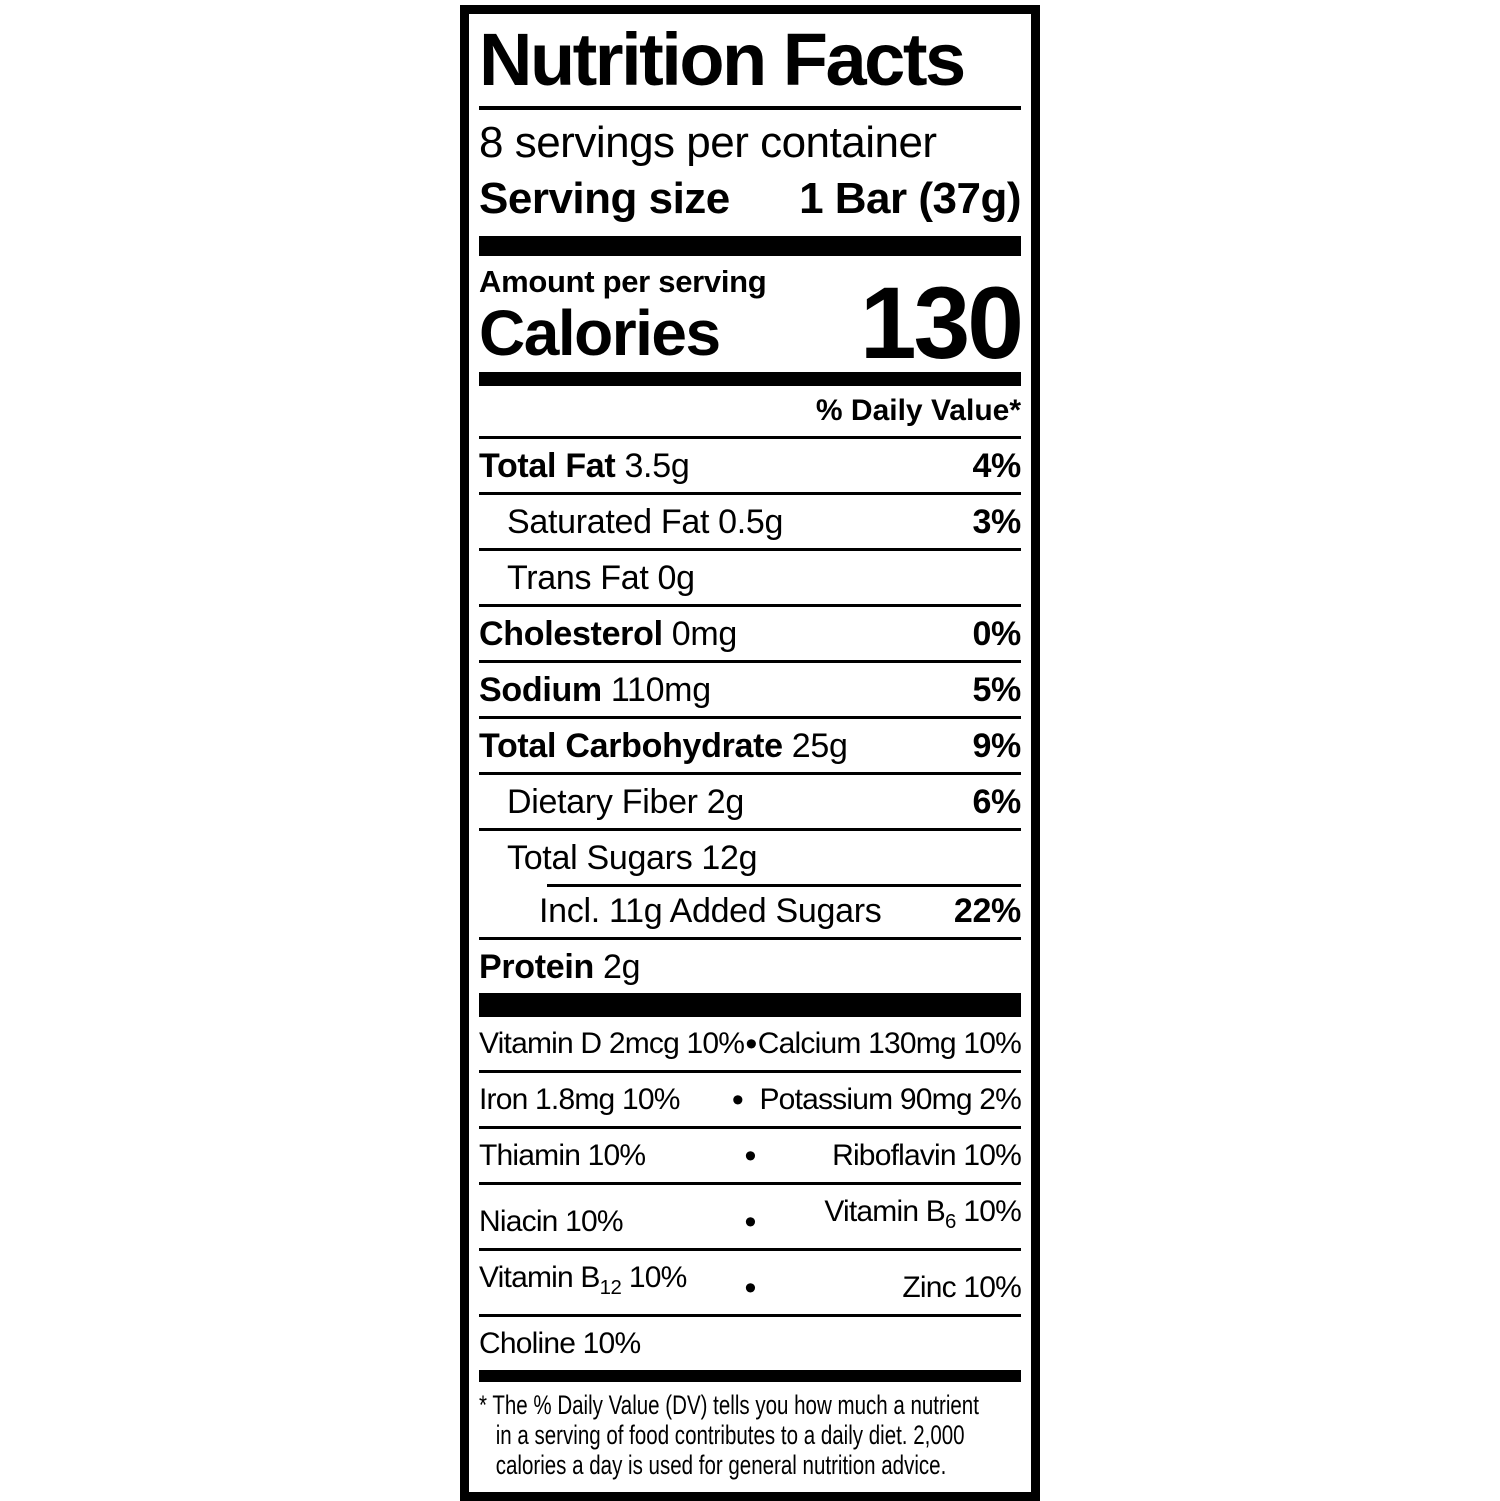 This screenshot has height=1501, width=1500. Describe the element at coordinates (560, 1343) in the screenshot. I see `micronutrient-left: Choline 10%` at that location.